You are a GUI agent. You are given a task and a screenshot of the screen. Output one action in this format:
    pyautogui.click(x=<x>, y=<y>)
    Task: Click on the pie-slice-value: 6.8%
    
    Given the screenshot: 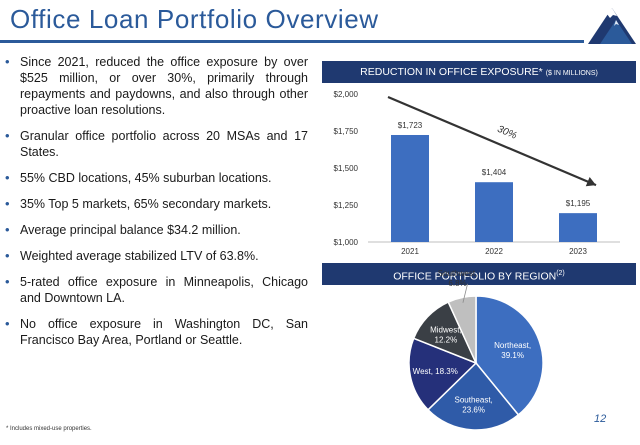 What is the action you would take?
    pyautogui.click(x=457, y=283)
    